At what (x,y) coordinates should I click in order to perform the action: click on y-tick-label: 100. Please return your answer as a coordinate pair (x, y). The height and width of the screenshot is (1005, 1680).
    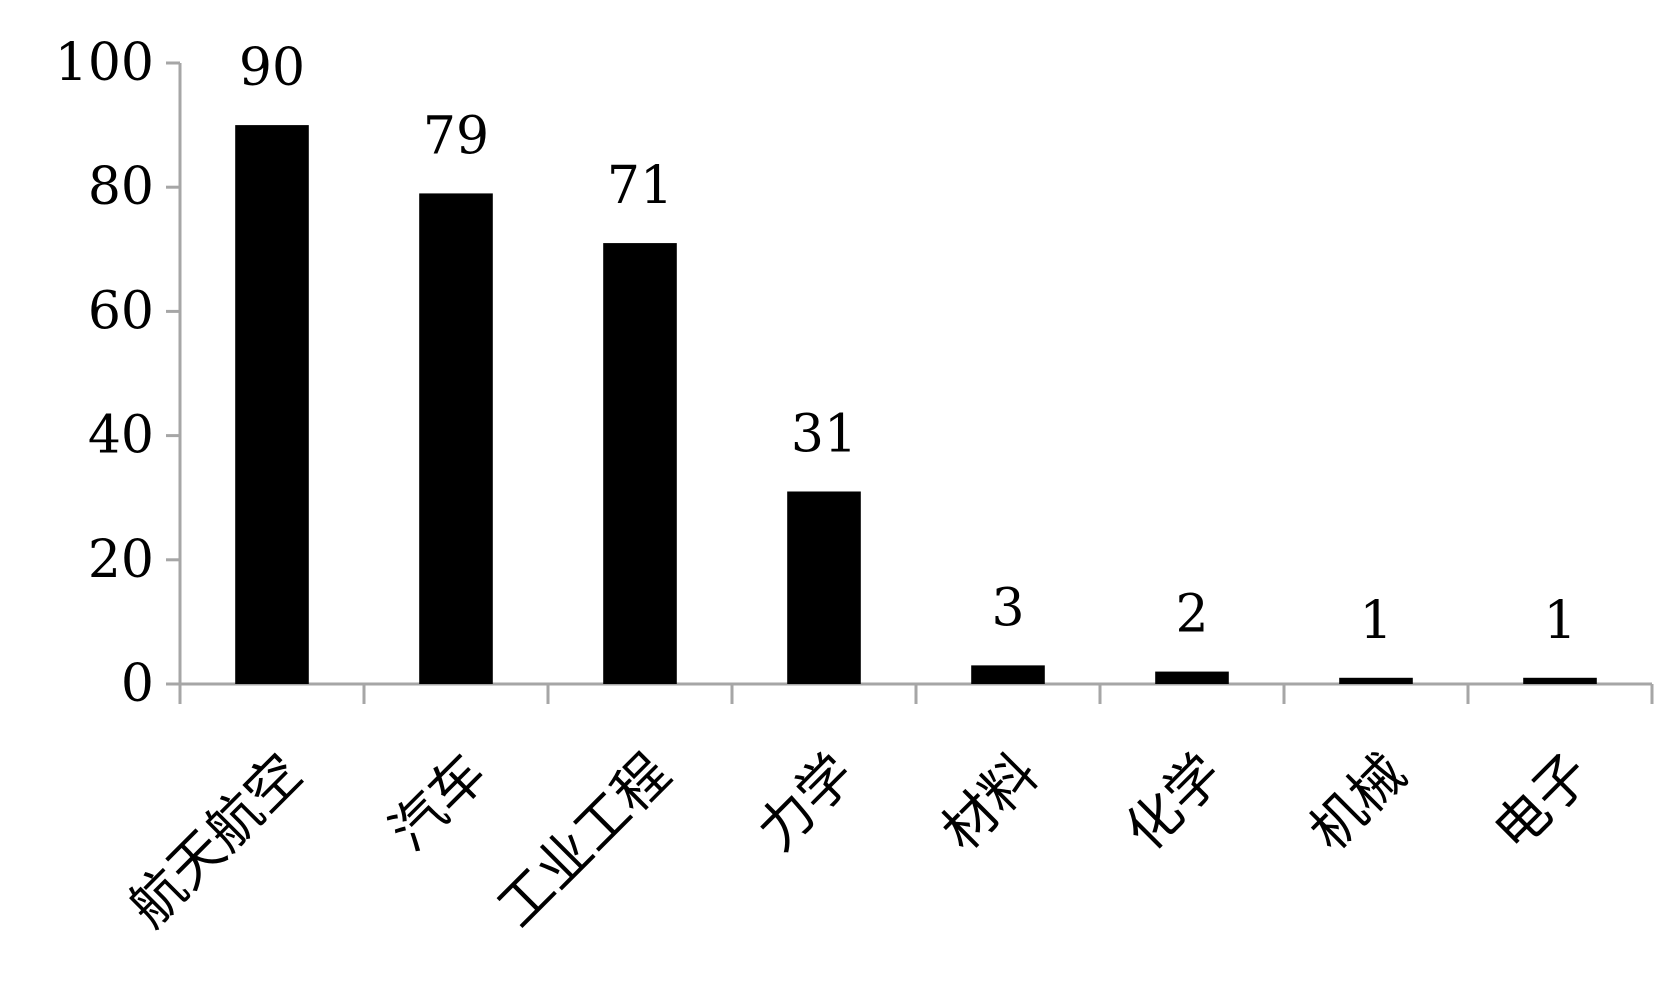
    Looking at the image, I should click on (104, 63).